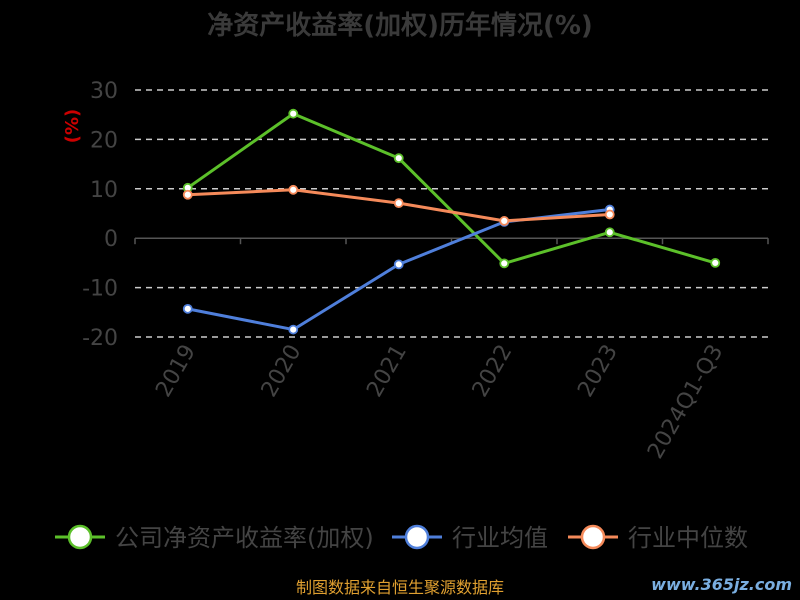  I want to click on legend-item: 行业中位数, so click(658, 538).